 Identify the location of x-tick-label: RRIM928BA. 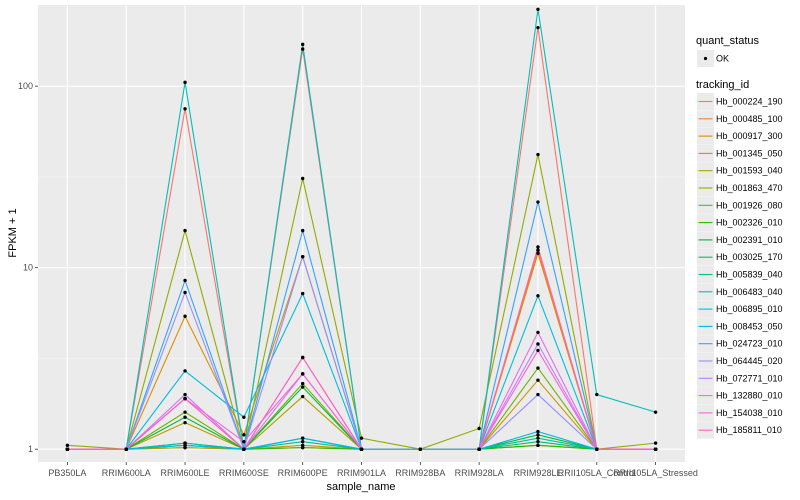
(420, 473).